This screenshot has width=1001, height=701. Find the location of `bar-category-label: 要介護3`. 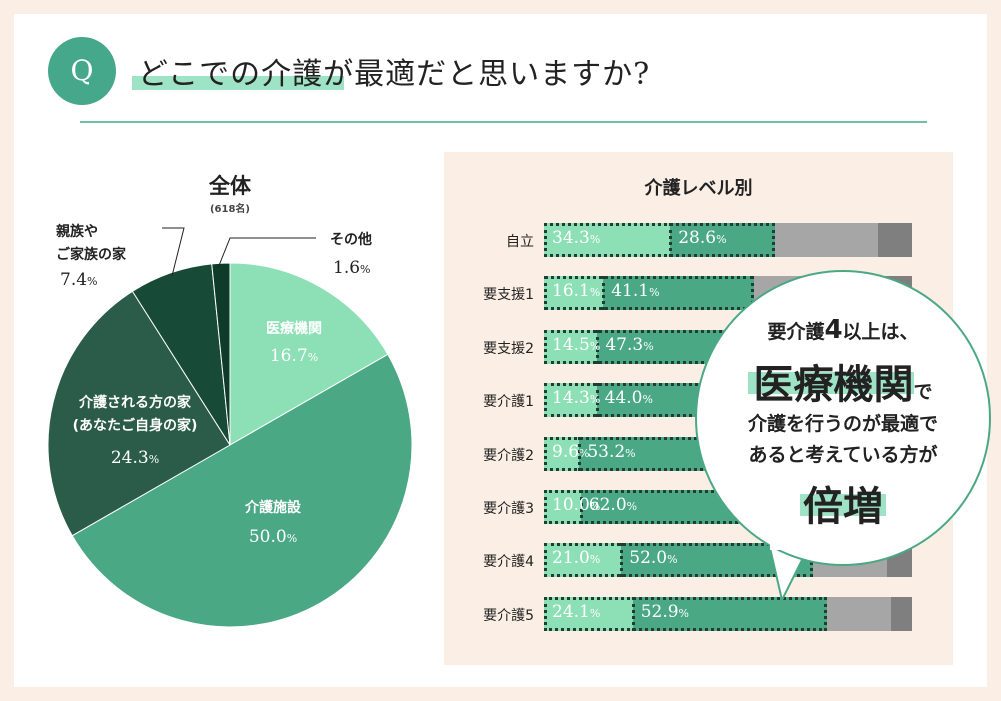

bar-category-label: 要介護3 is located at coordinates (508, 509).